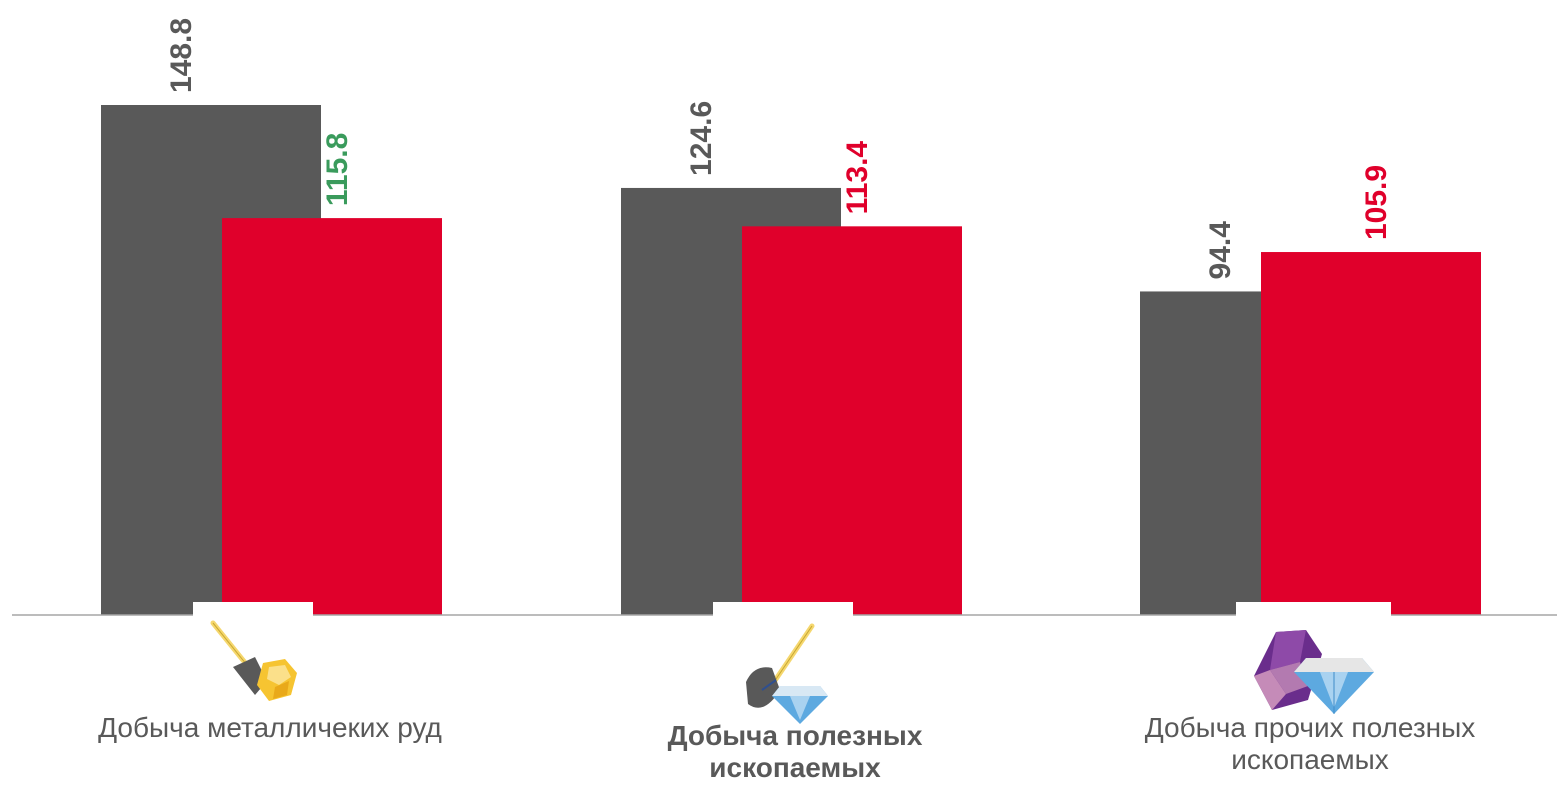 The height and width of the screenshot is (788, 1557). Describe the element at coordinates (857, 178) in the screenshot. I see `value-label-2-series-2: 113.4` at that location.